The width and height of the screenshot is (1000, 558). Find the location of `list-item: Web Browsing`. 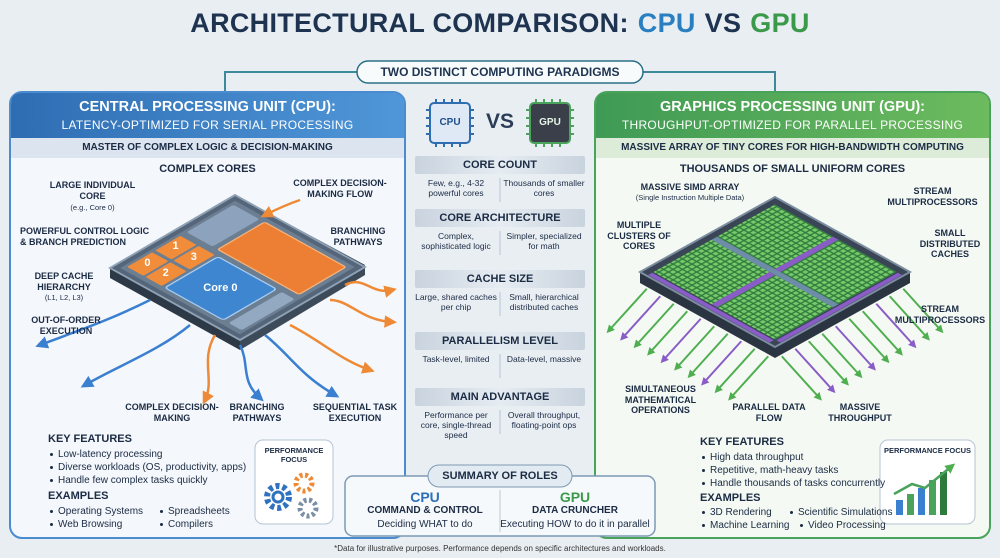

list-item: Web Browsing is located at coordinates (100, 524).